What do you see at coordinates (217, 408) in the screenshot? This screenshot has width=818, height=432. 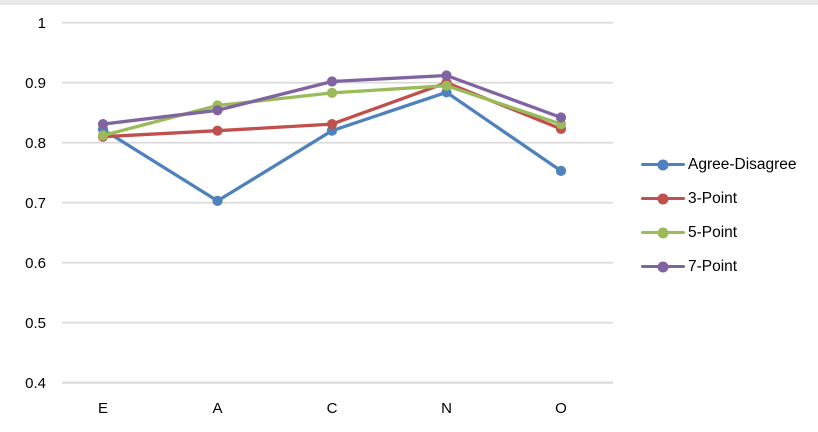 I see `x-category-label: A` at bounding box center [217, 408].